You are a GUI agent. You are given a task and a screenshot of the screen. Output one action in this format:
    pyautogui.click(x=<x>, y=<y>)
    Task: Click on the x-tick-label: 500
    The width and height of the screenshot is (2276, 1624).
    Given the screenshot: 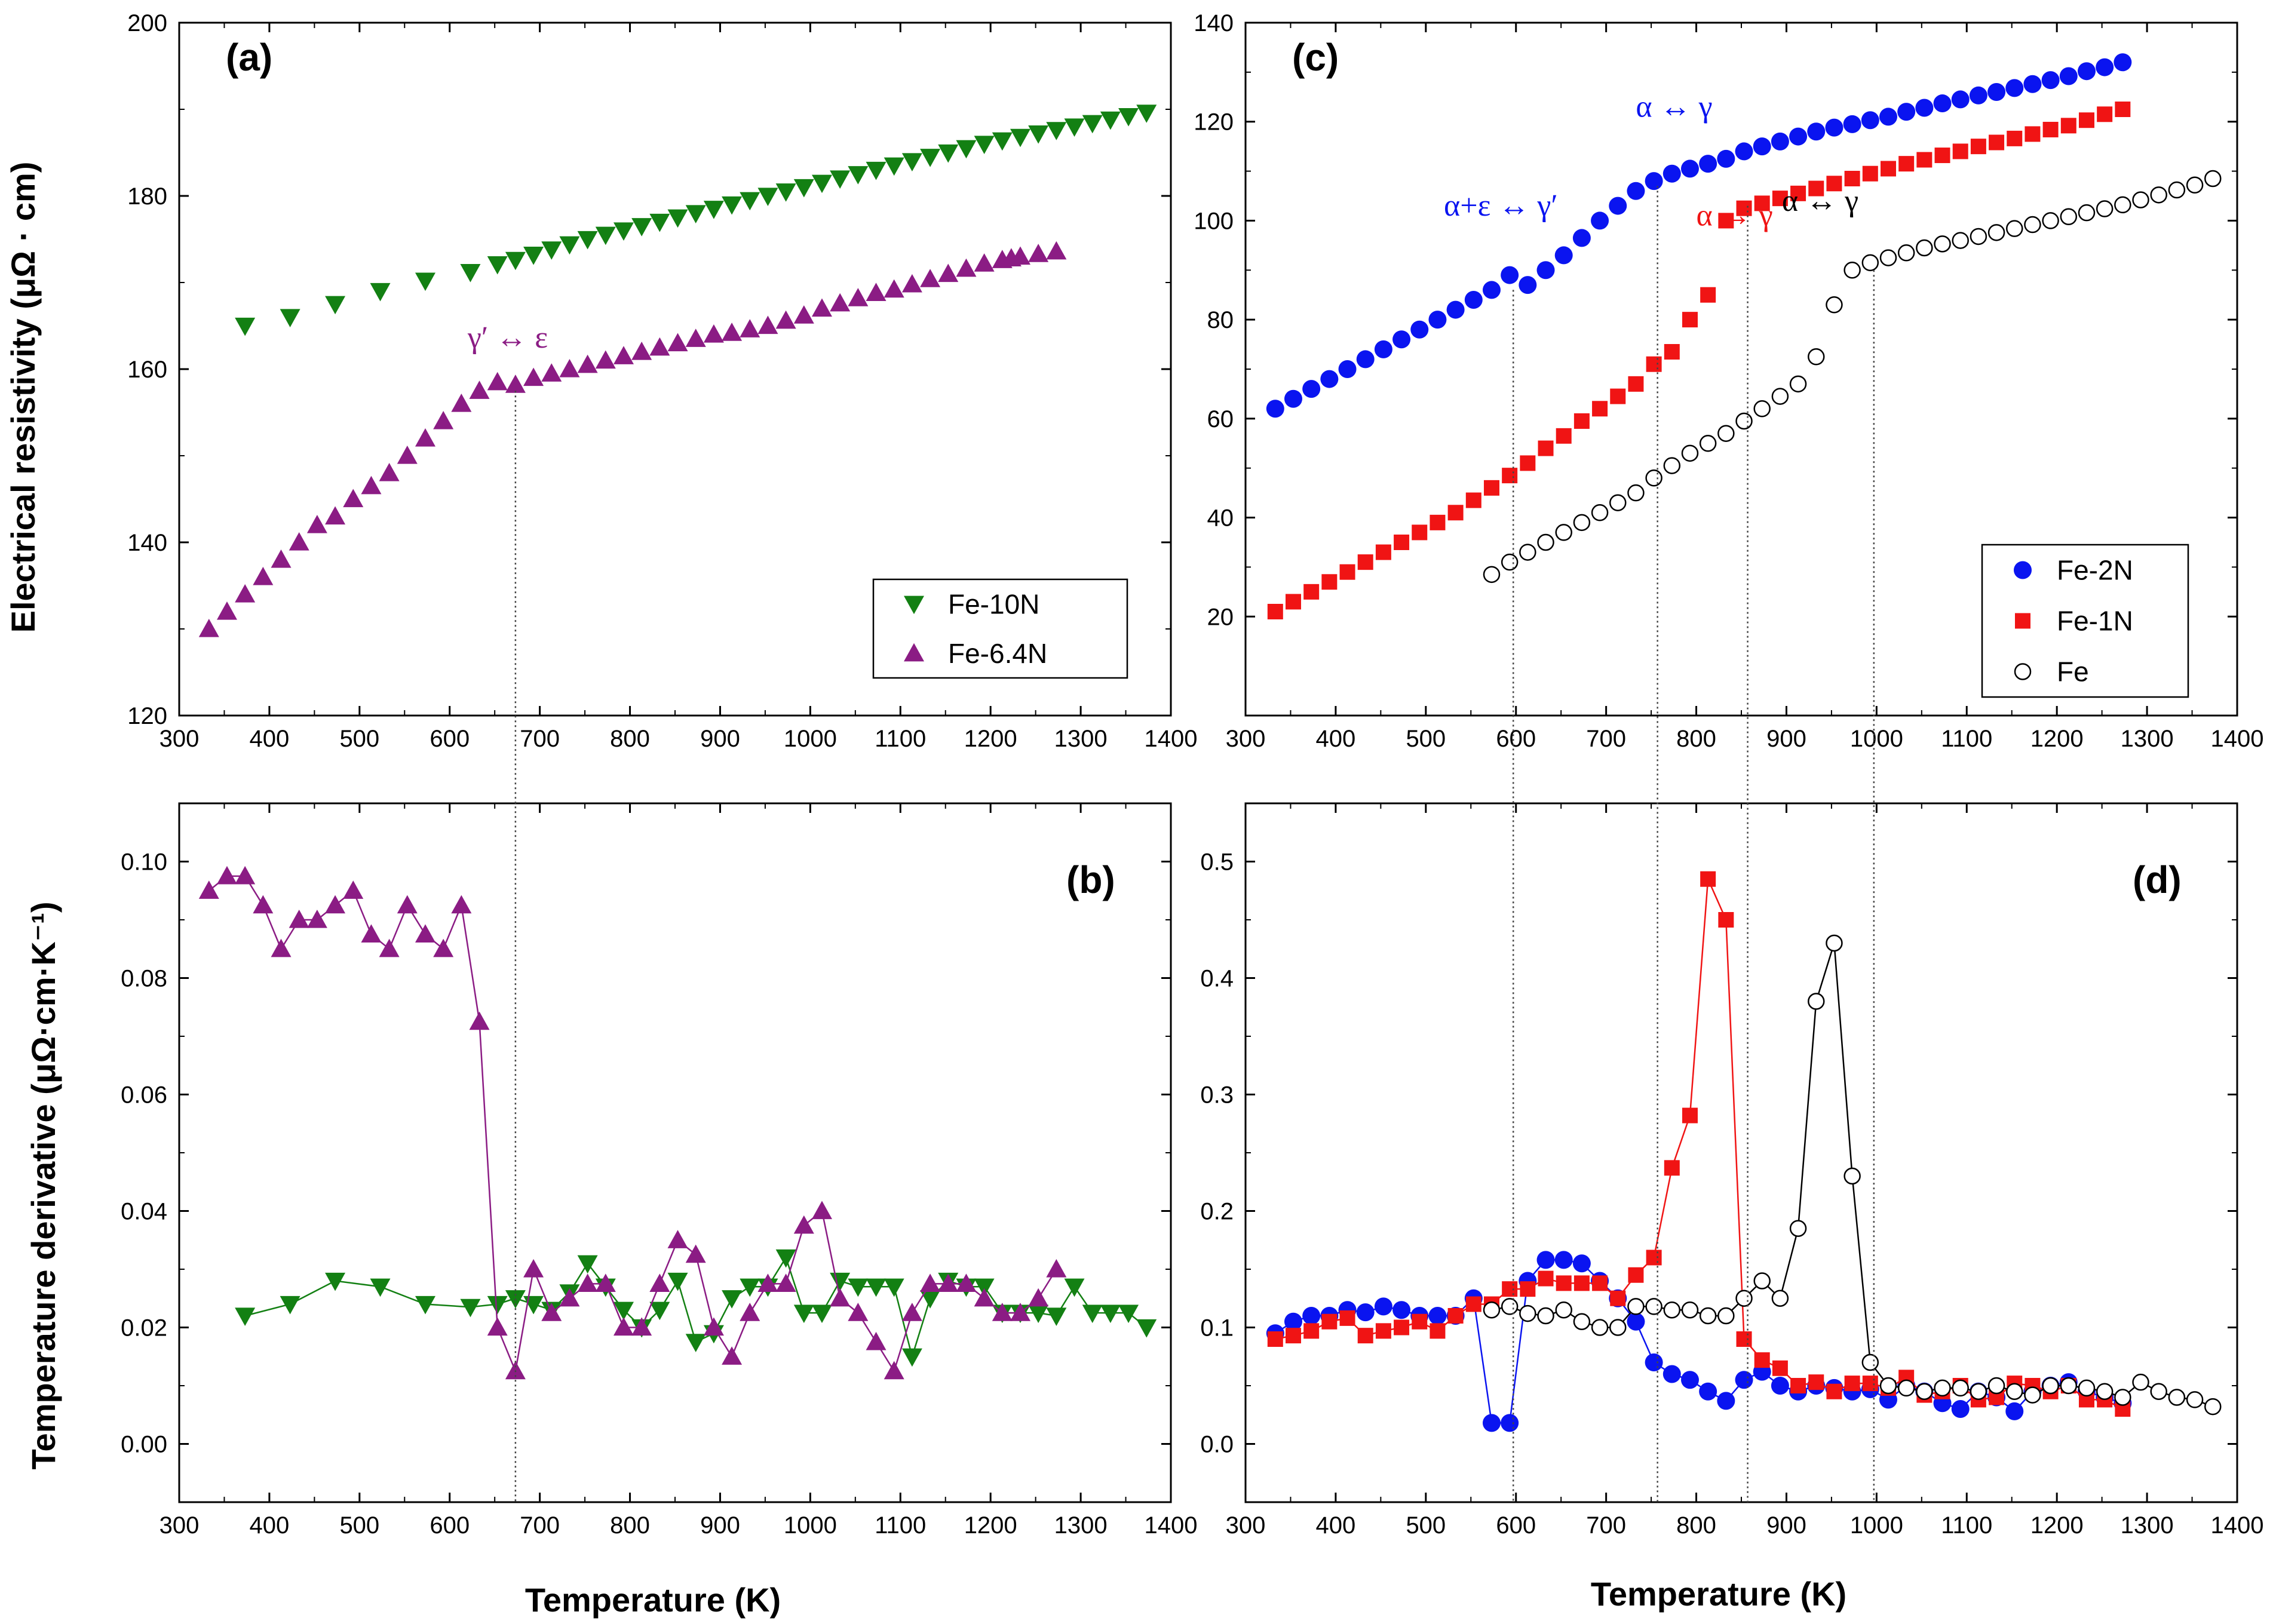 What is the action you would take?
    pyautogui.click(x=359, y=739)
    